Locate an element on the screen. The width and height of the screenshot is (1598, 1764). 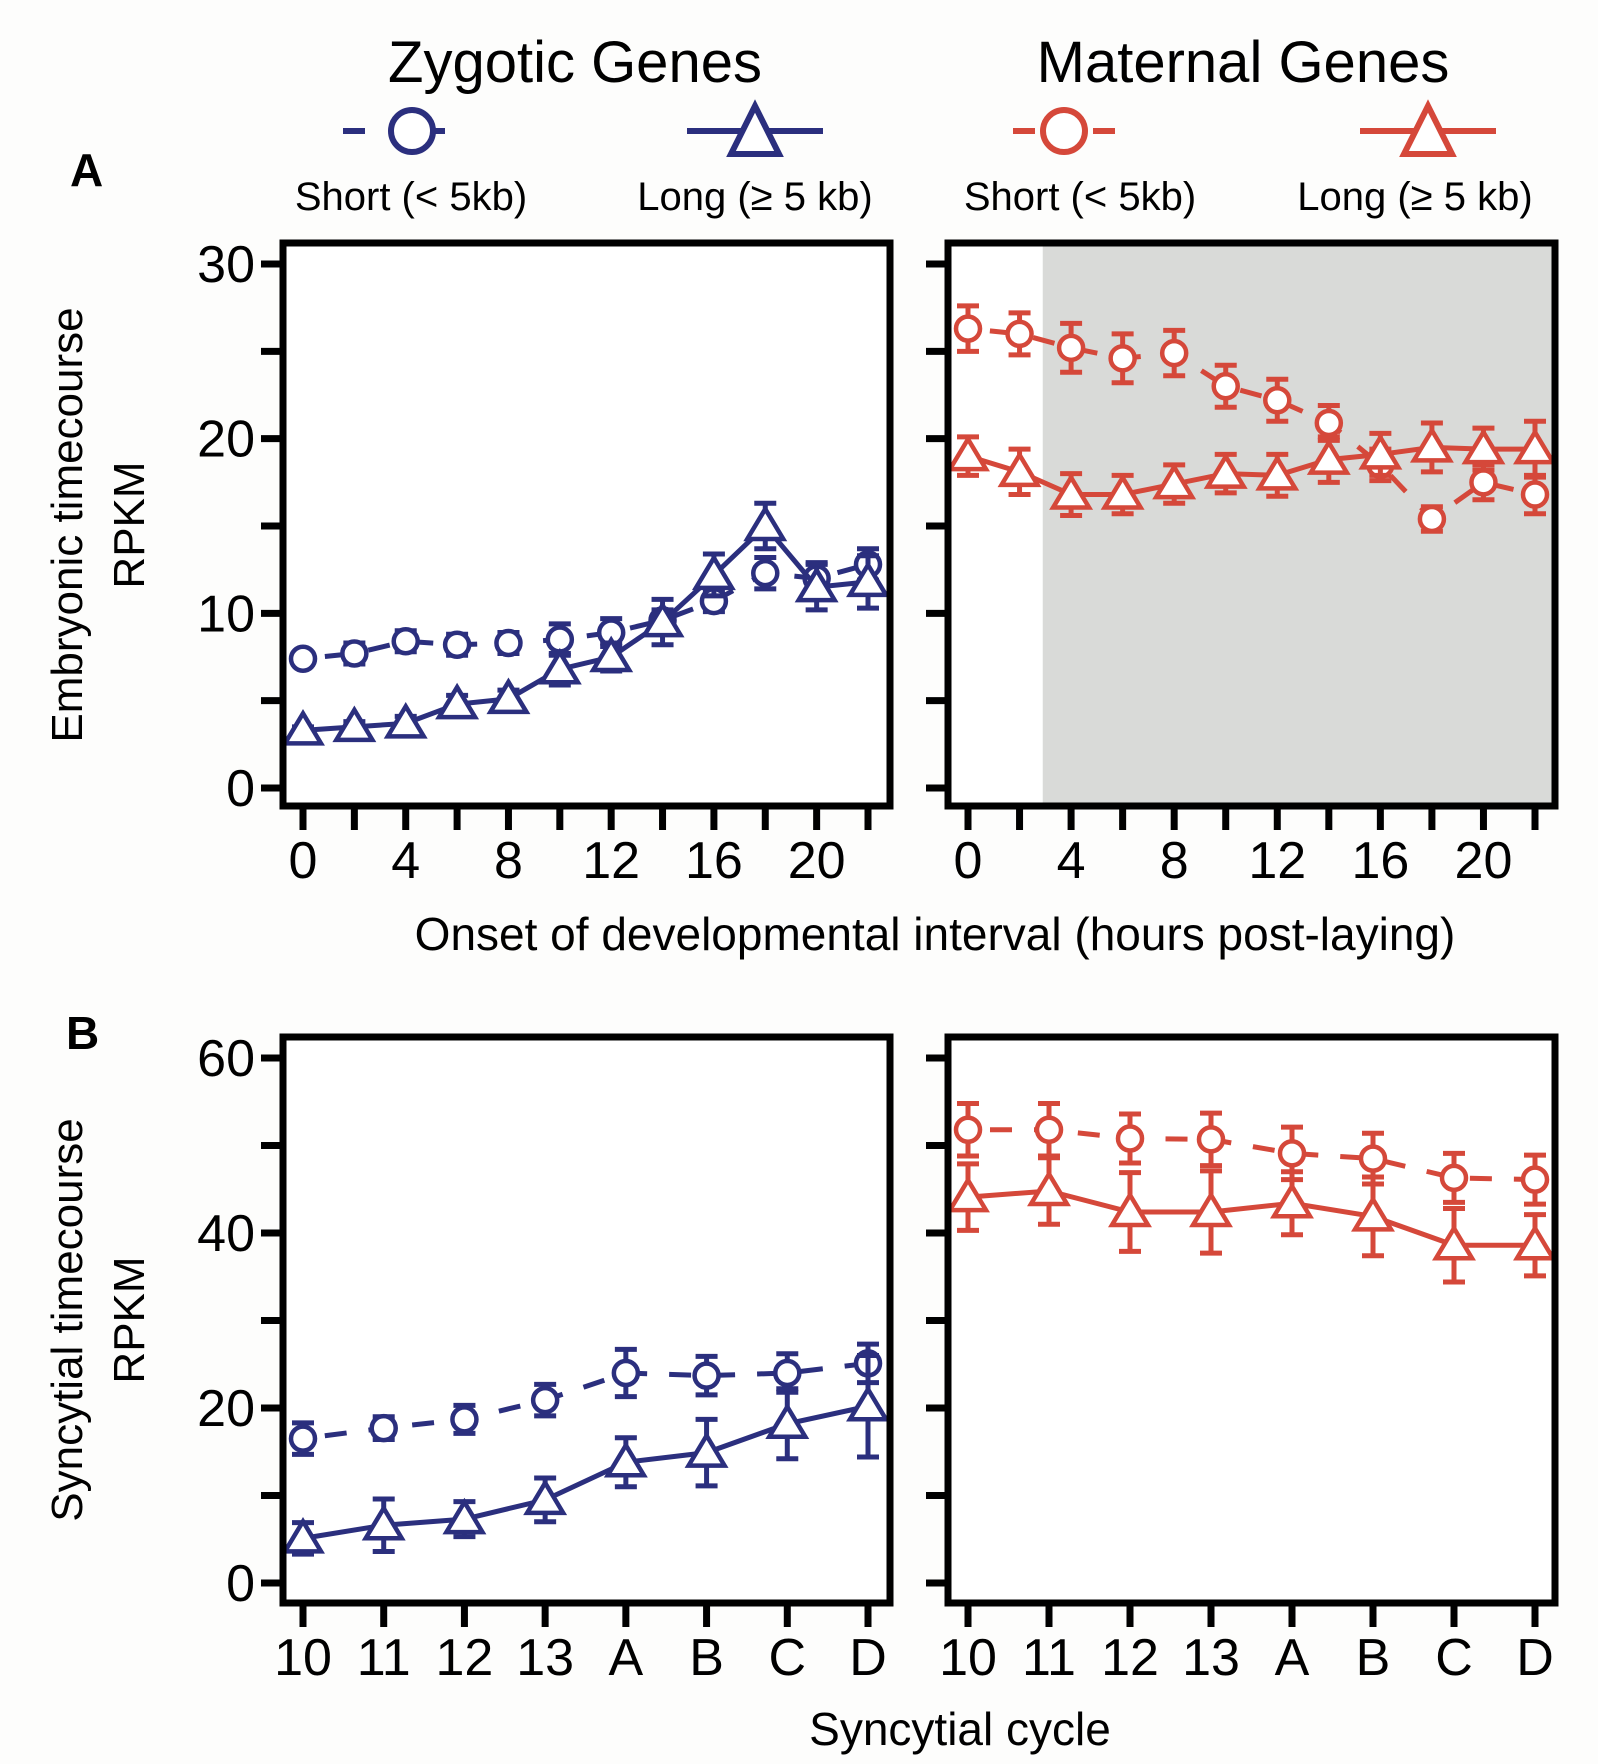
x-axis-title-b: Syncytial cycle is located at coordinates (960, 1729).